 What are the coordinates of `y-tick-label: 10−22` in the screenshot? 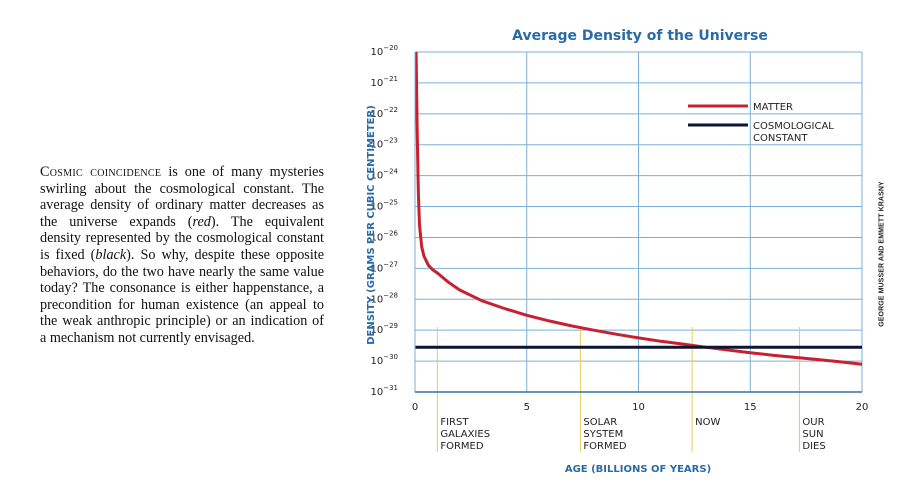 It's located at (384, 113).